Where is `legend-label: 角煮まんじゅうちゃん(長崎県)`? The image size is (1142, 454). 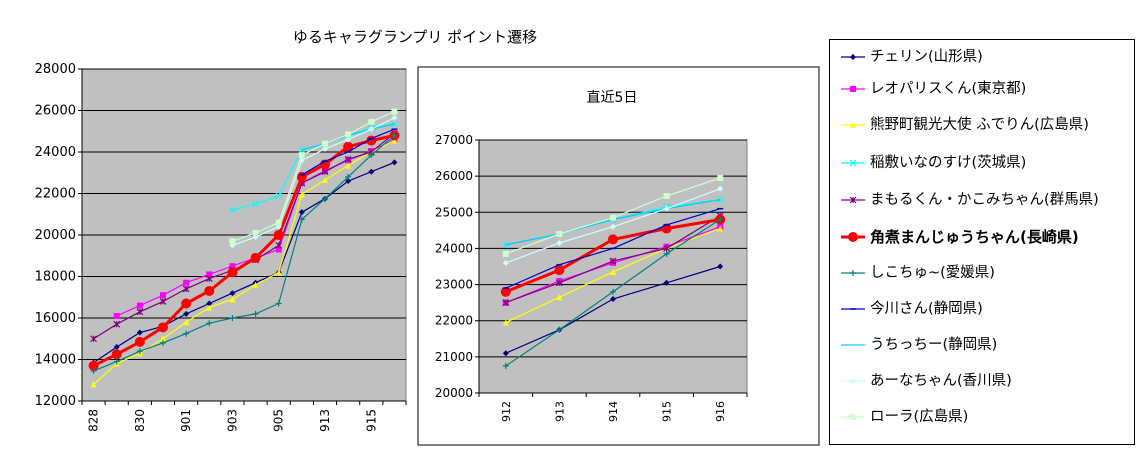 legend-label: 角煮まんじゅうちゃん(長崎県) is located at coordinates (974, 237).